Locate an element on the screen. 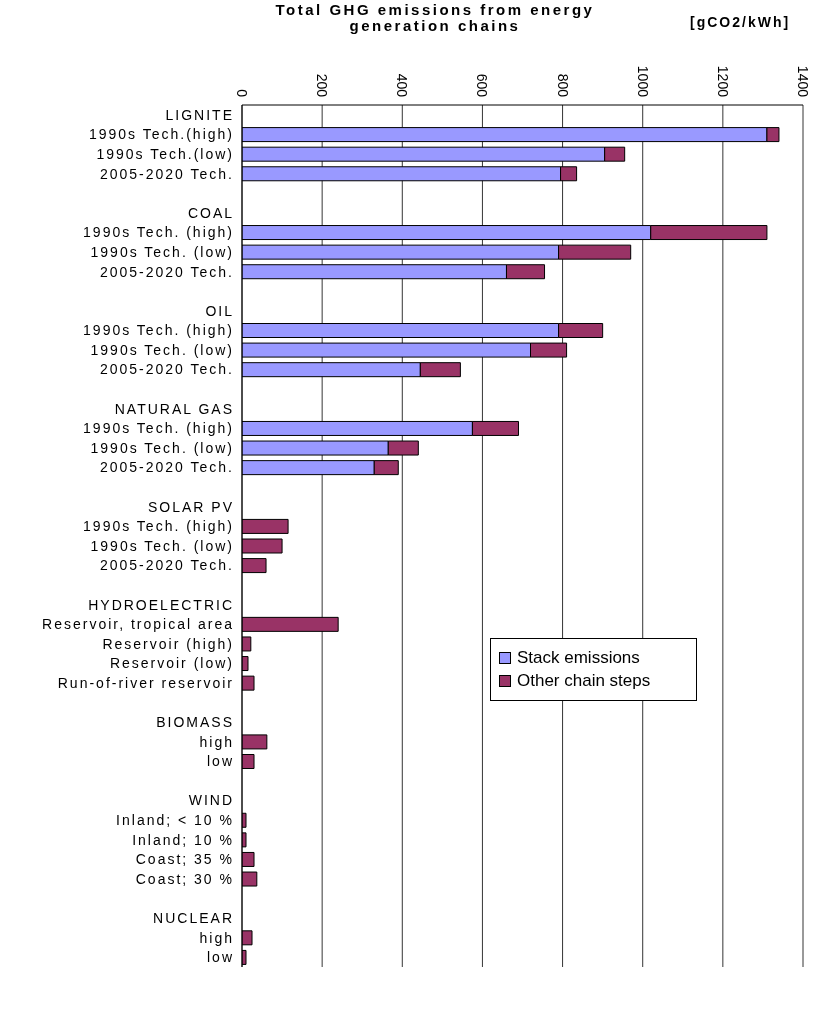 The width and height of the screenshot is (817, 1019). y-tick-label: WIND is located at coordinates (211, 800).